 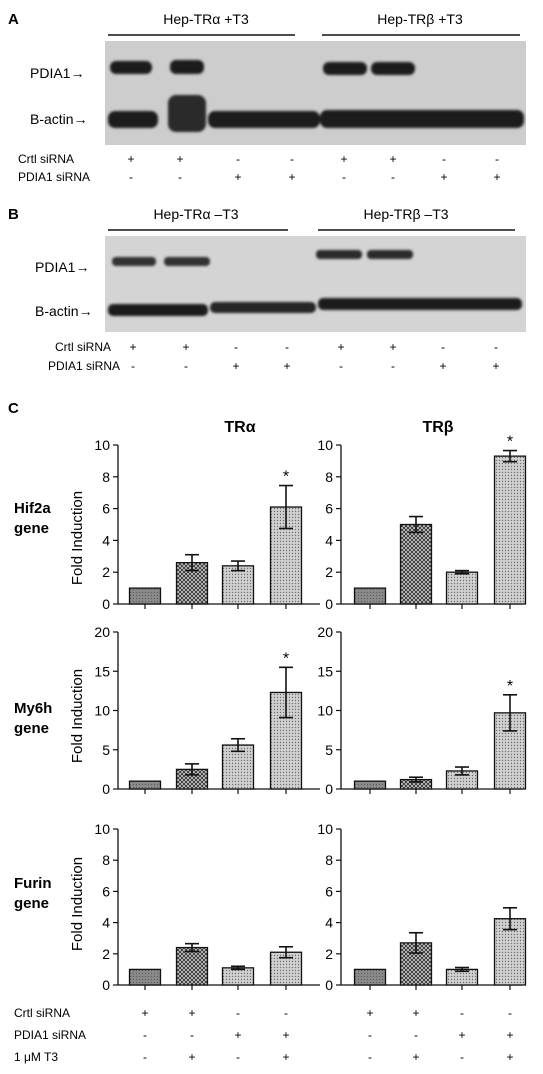 What do you see at coordinates (77, 716) in the screenshot?
I see `y-axis-label-my6h: Fold Induction` at bounding box center [77, 716].